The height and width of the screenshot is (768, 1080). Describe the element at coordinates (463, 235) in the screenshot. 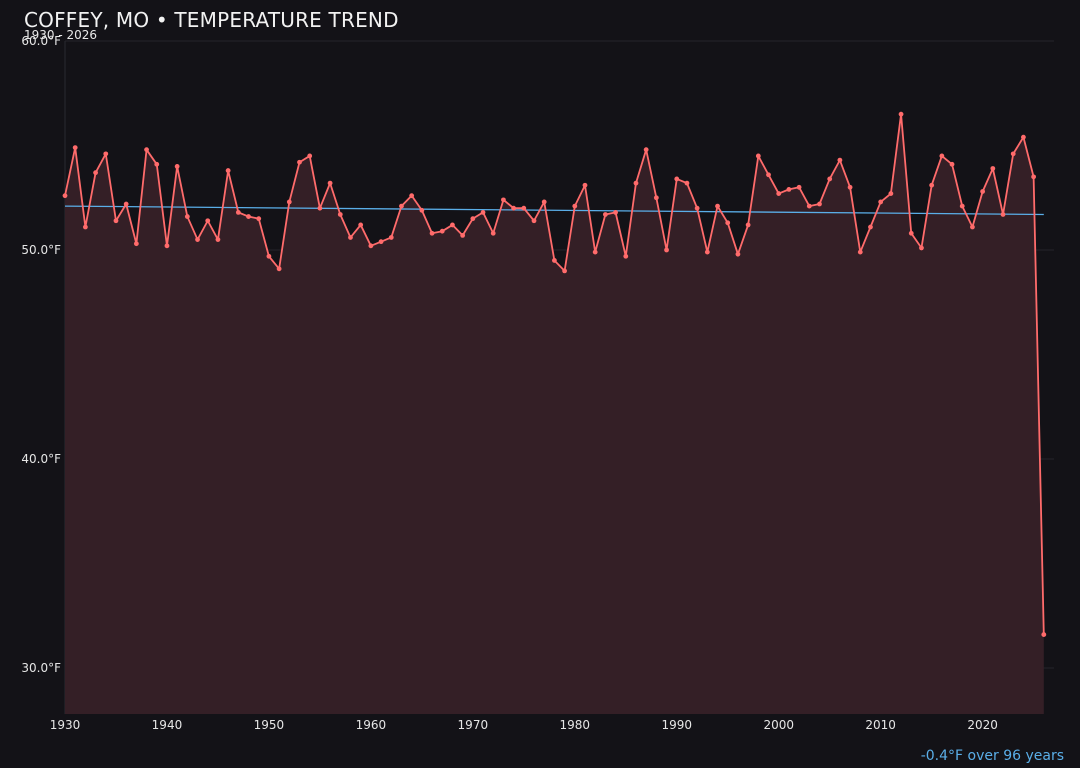

I see `data-point-1969` at that location.